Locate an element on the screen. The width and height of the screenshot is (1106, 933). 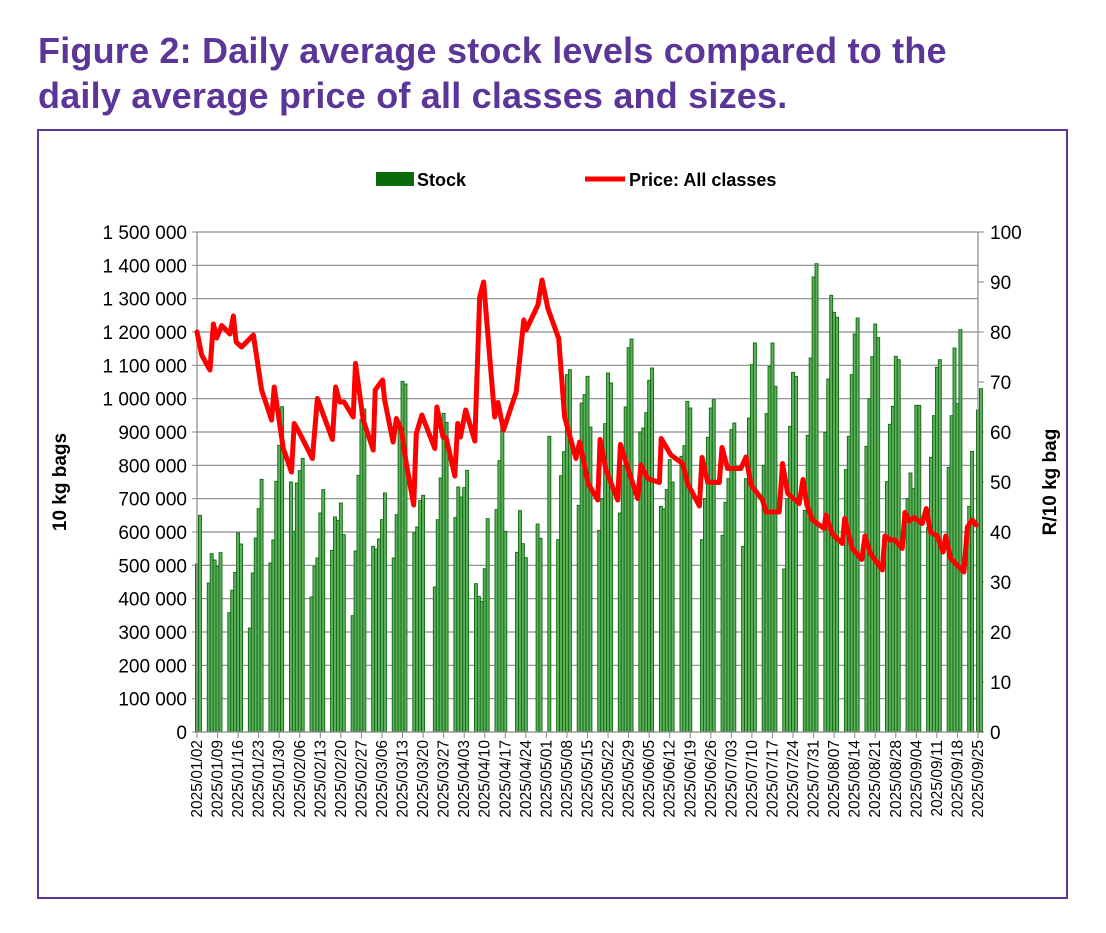
y-left-tick-label: 300 000 is located at coordinates (152, 633).